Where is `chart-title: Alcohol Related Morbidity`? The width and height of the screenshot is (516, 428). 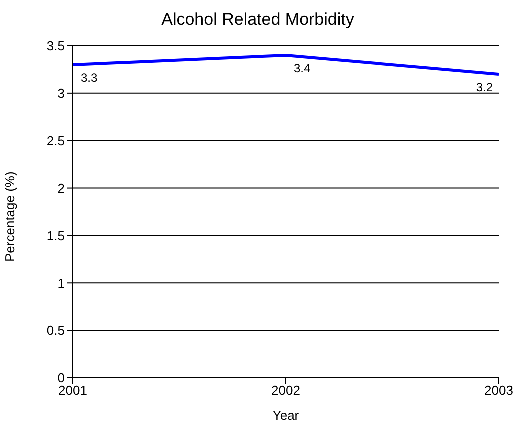
chart-title: Alcohol Related Morbidity is located at coordinates (258, 20).